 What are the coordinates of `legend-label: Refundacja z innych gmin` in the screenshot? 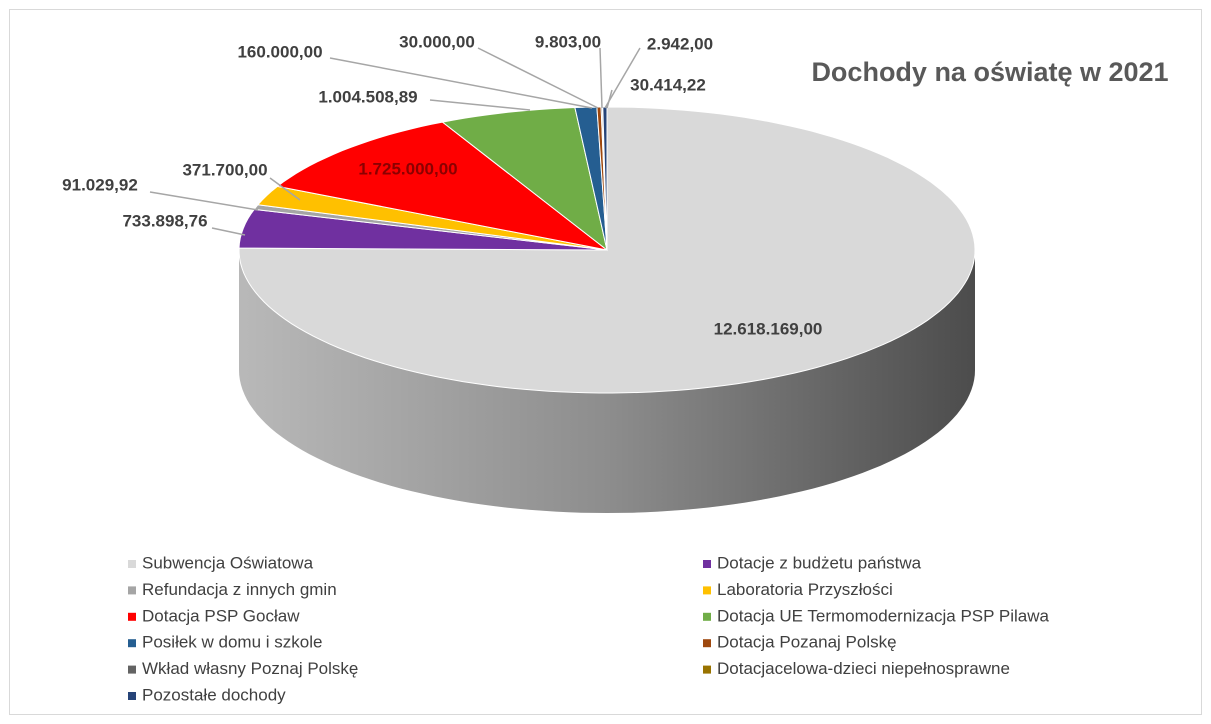 It's located at (239, 589).